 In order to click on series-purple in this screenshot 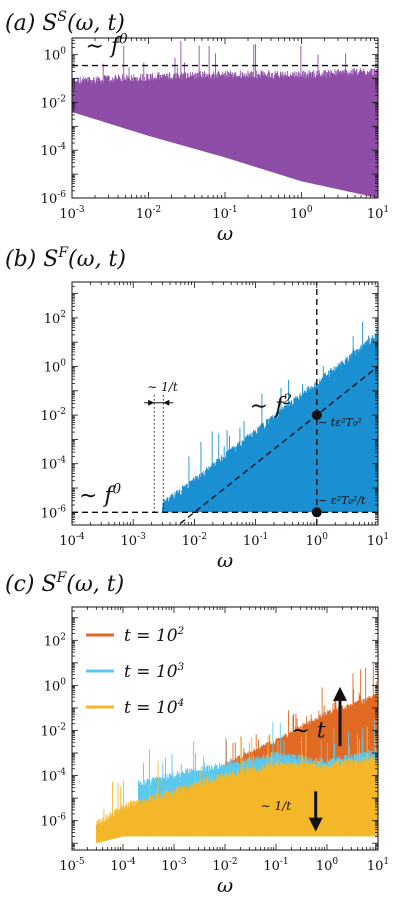, I will do `click(225, 119)`.